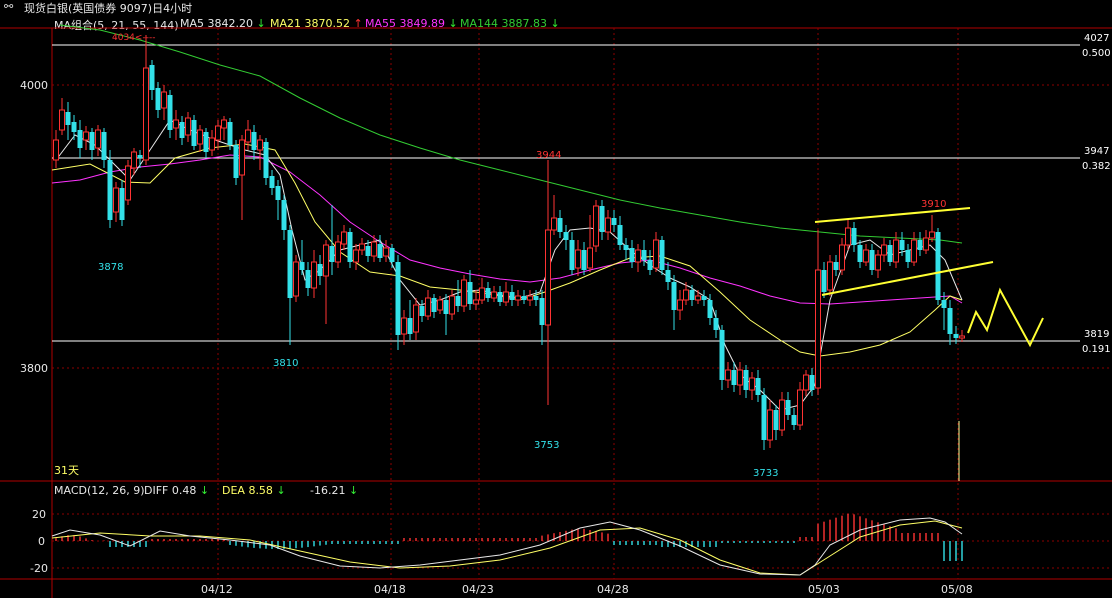  I want to click on link-icon: ⚯, so click(9, 6).